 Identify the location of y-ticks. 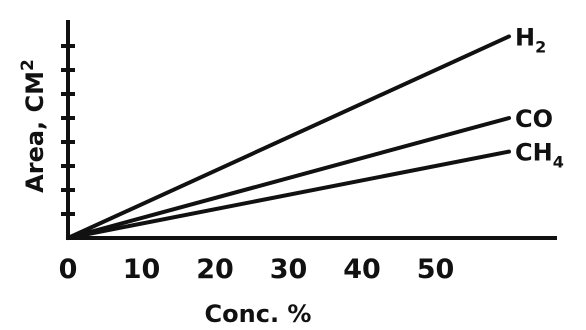
(68, 130).